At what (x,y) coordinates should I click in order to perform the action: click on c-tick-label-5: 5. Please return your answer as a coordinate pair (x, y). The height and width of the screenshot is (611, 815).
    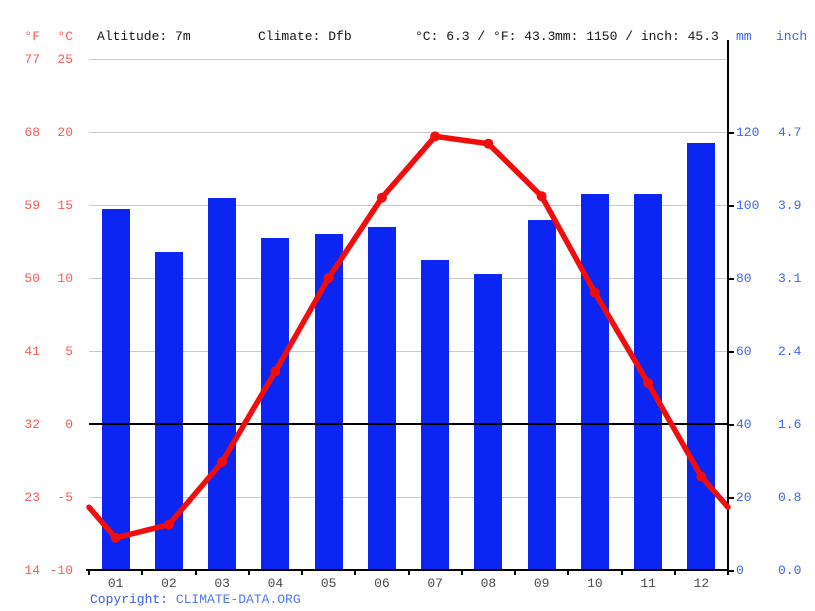
    Looking at the image, I should click on (69, 351).